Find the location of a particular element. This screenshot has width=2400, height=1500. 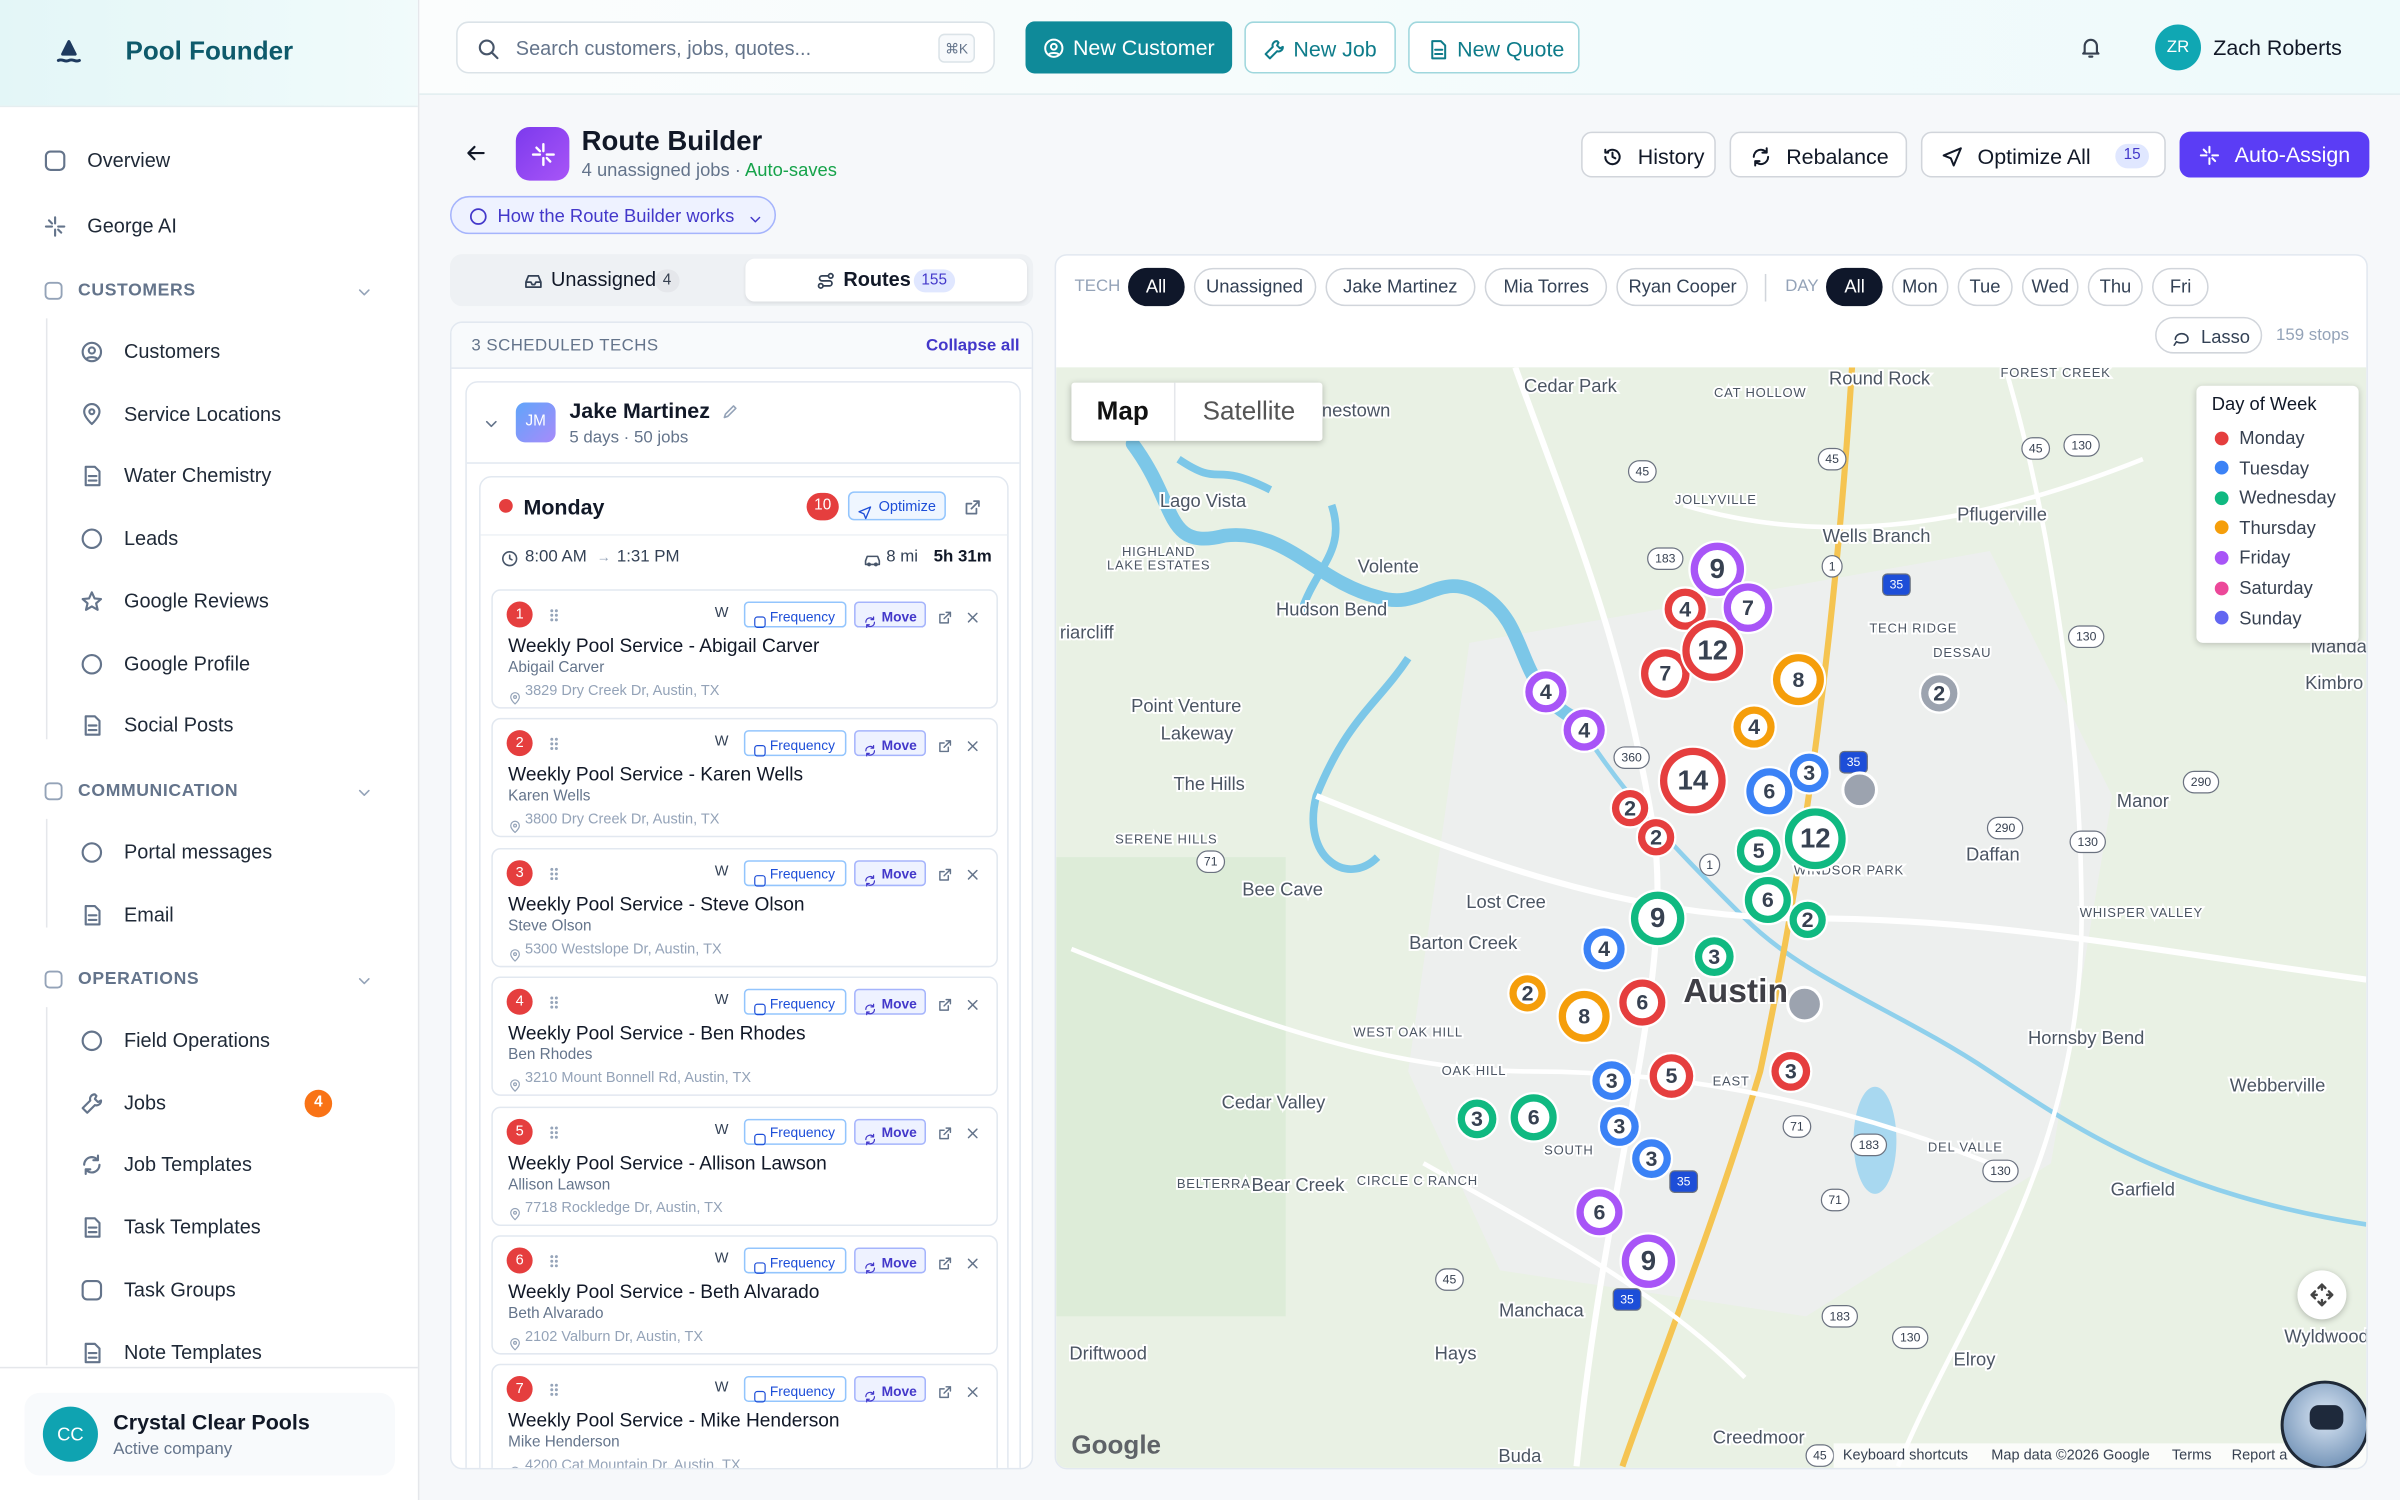

action-button: Optimize All 15 is located at coordinates (2043, 154).